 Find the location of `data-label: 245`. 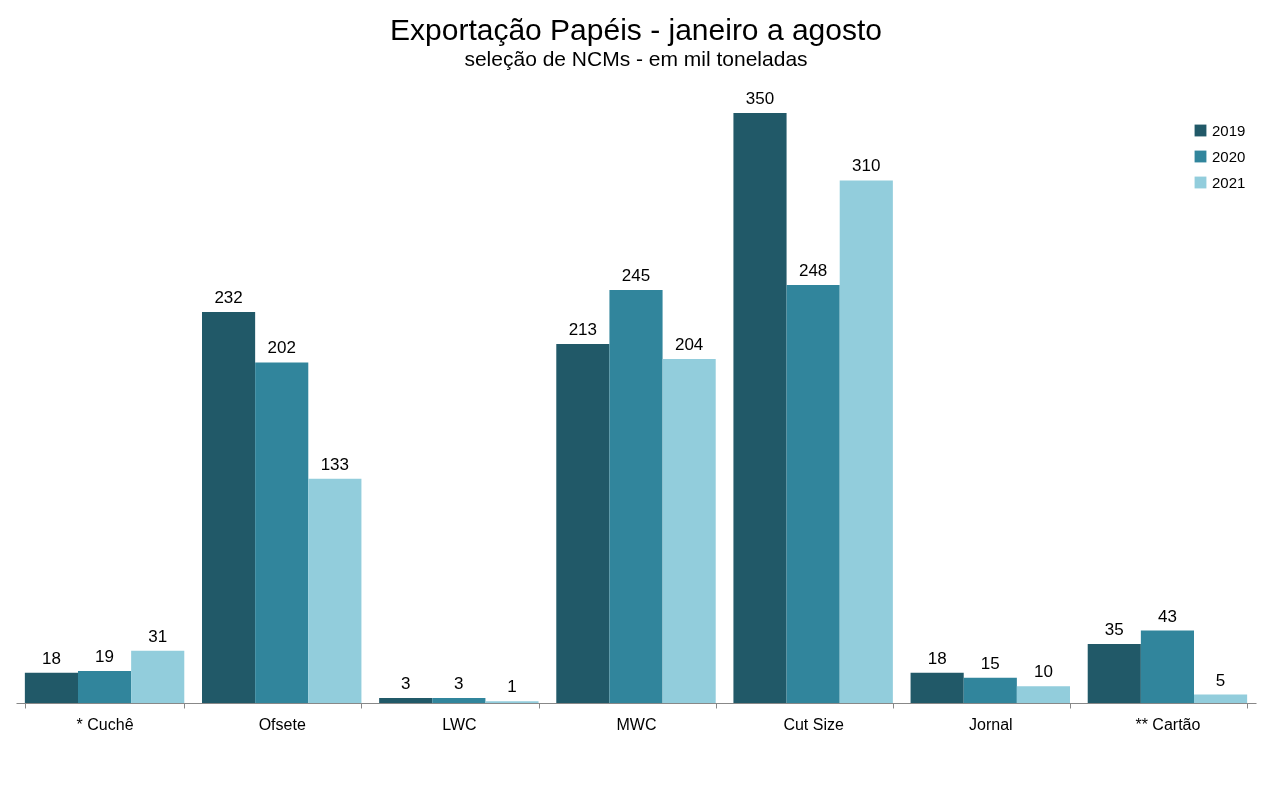

data-label: 245 is located at coordinates (636, 275).